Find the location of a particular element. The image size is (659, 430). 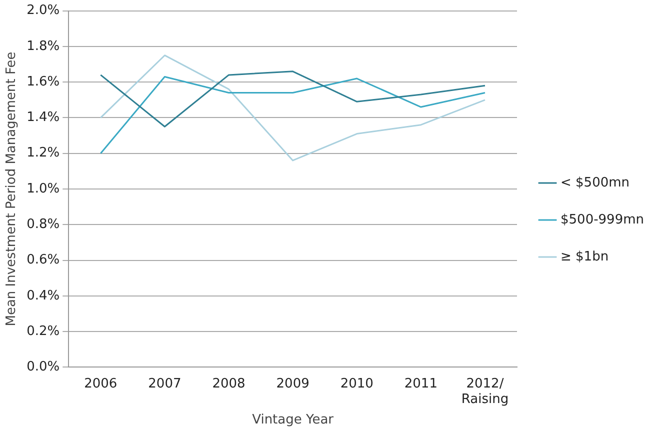

y-tick-label: 2.0% is located at coordinates (43, 10).